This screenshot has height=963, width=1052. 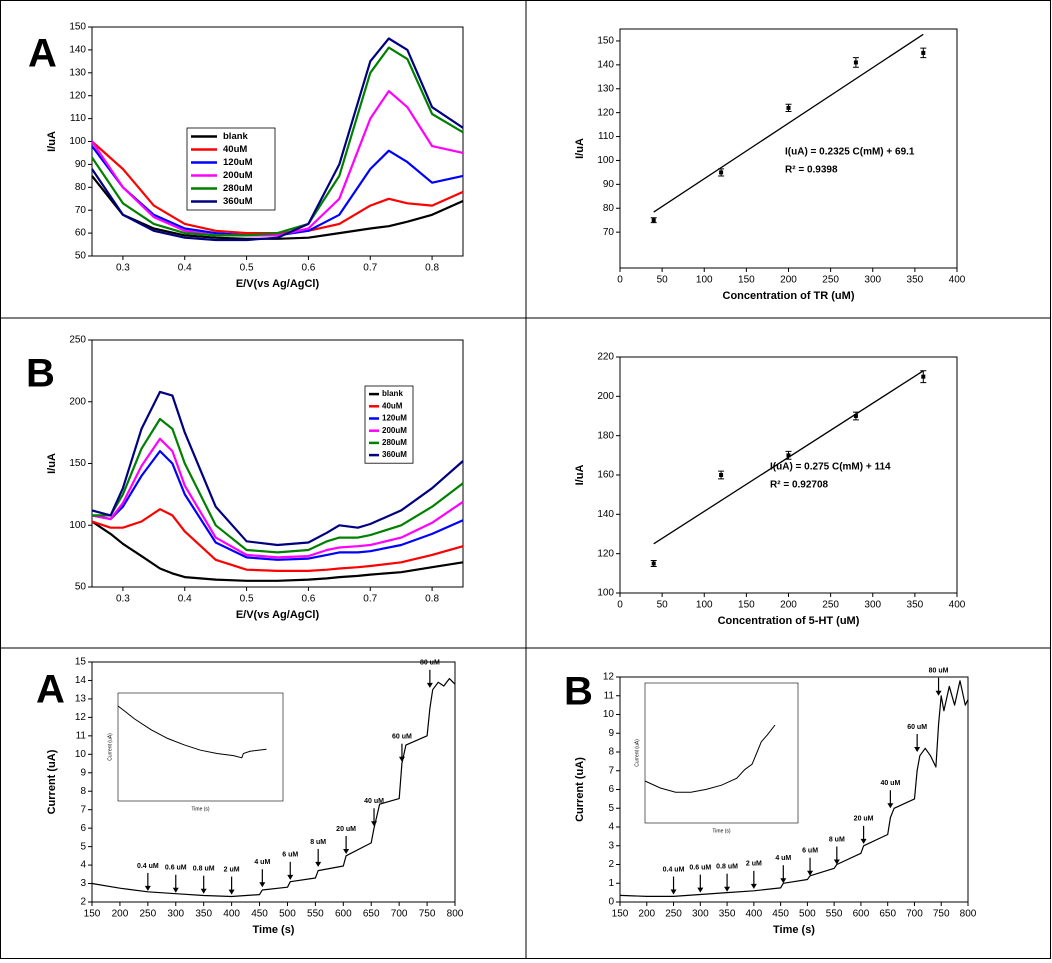 I want to click on x-tick-label: 0.6, so click(x=308, y=599).